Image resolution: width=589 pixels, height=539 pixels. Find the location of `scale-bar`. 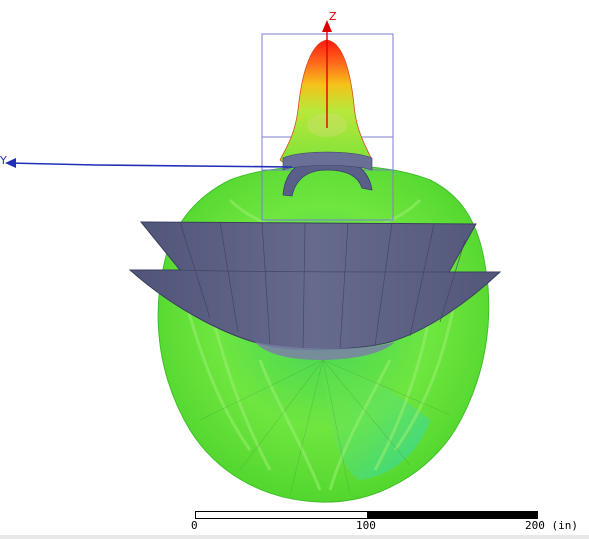

scale-bar is located at coordinates (366, 515).